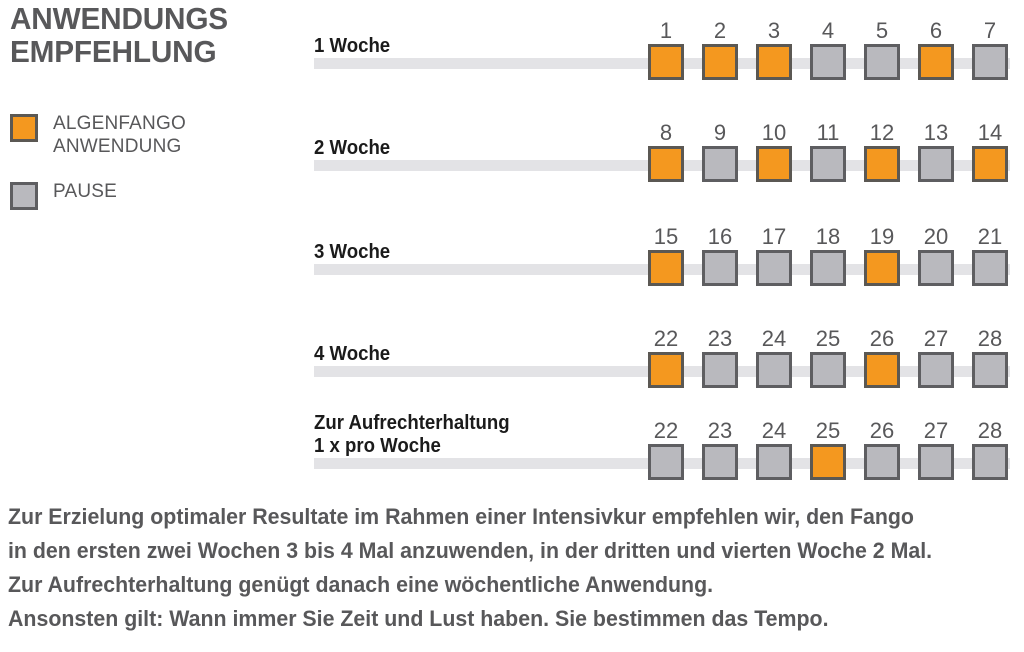  I want to click on schedule-row-label: 2 Woche, so click(352, 148).